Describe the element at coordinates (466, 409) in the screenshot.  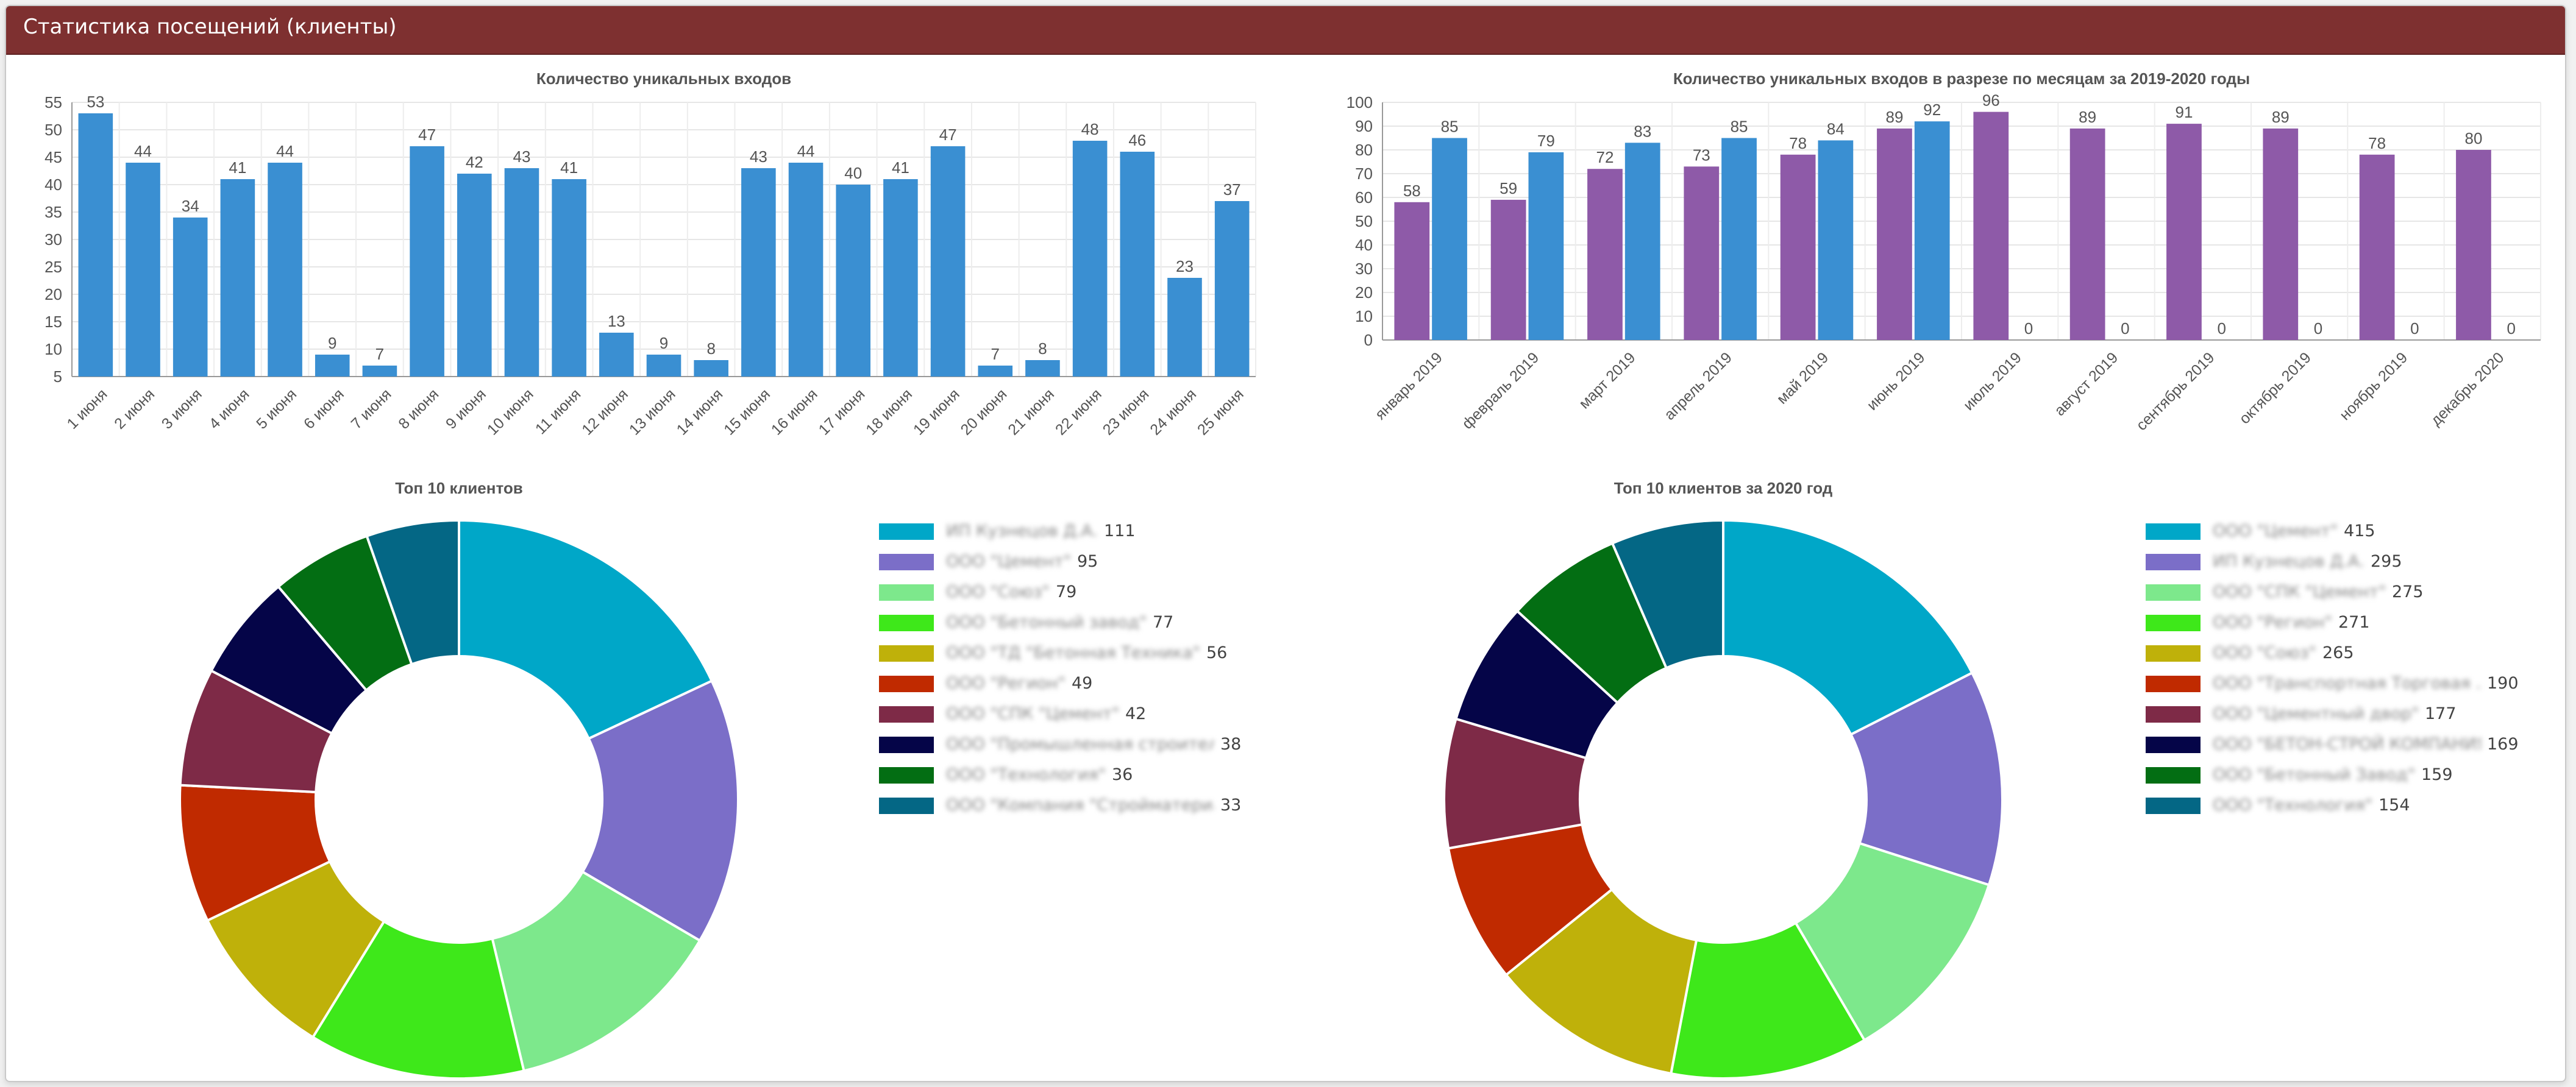
I see `x-tick-label: 9 июня` at that location.